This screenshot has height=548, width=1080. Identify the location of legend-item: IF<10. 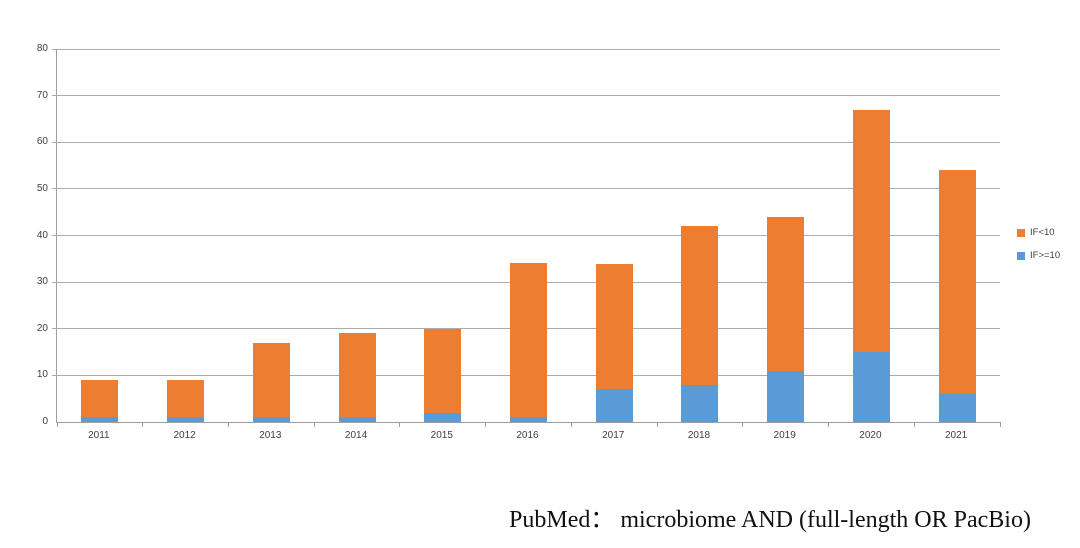
(1038, 233).